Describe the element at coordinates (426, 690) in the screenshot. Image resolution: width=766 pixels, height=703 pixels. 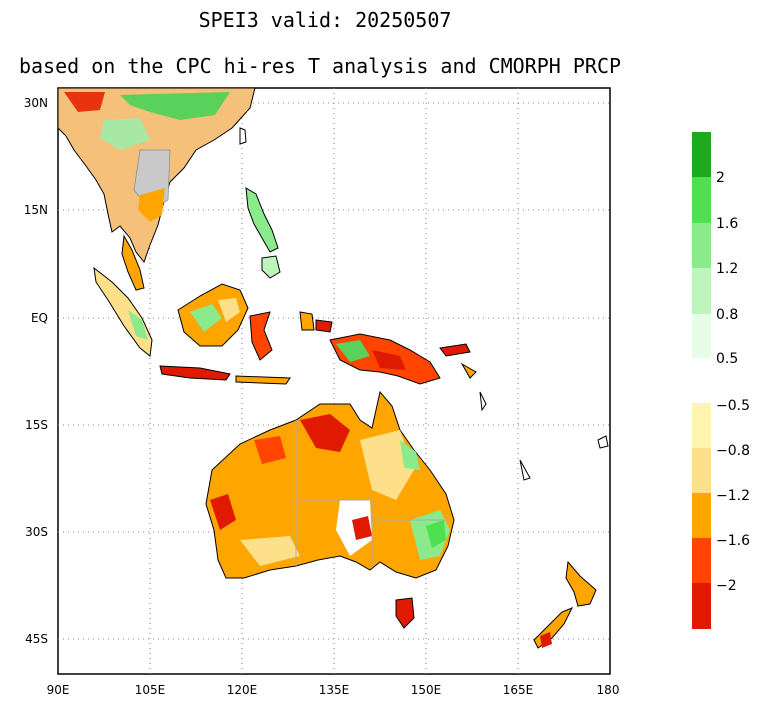
I see `lon-label: 150E` at that location.